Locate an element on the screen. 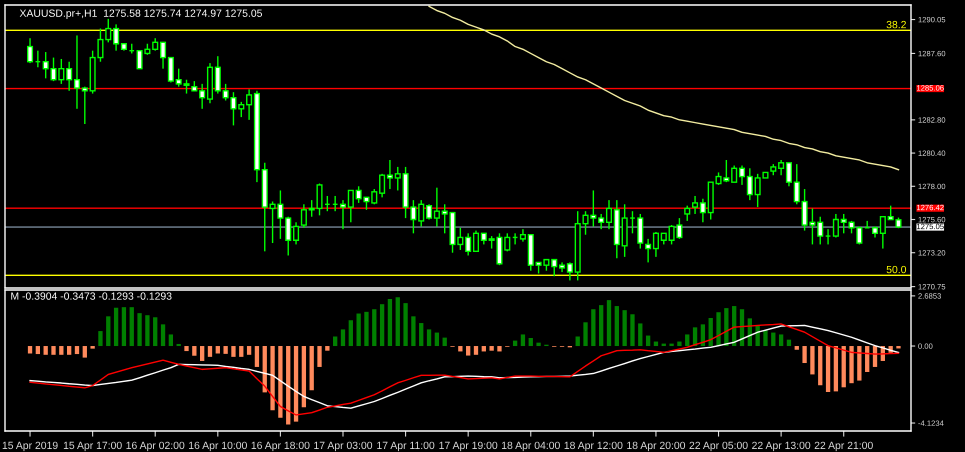  annotation: 38.2 is located at coordinates (896, 24).